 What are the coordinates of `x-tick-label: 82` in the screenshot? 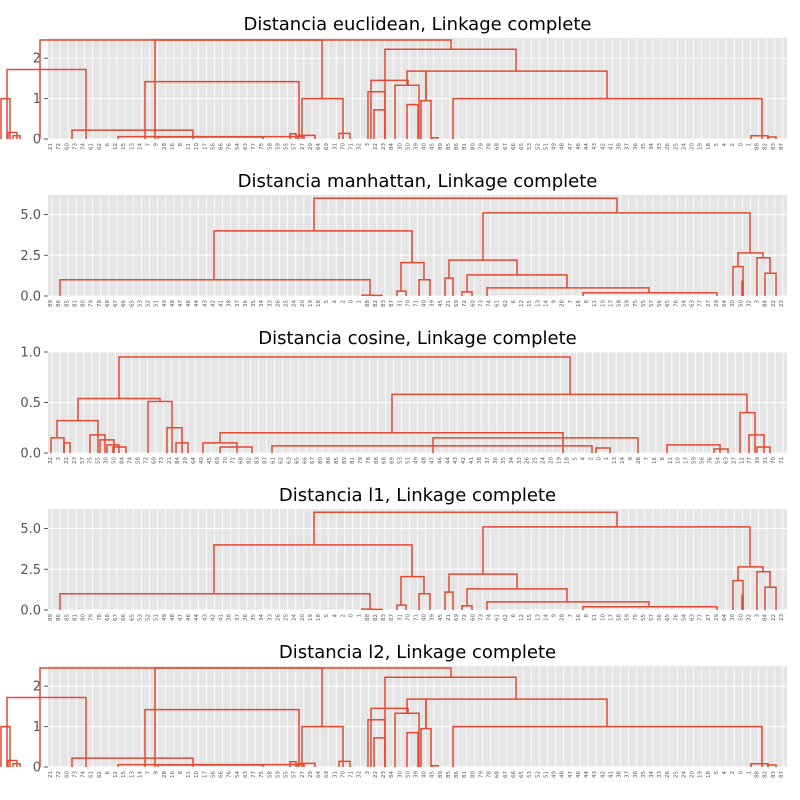 It's located at (766, 774).